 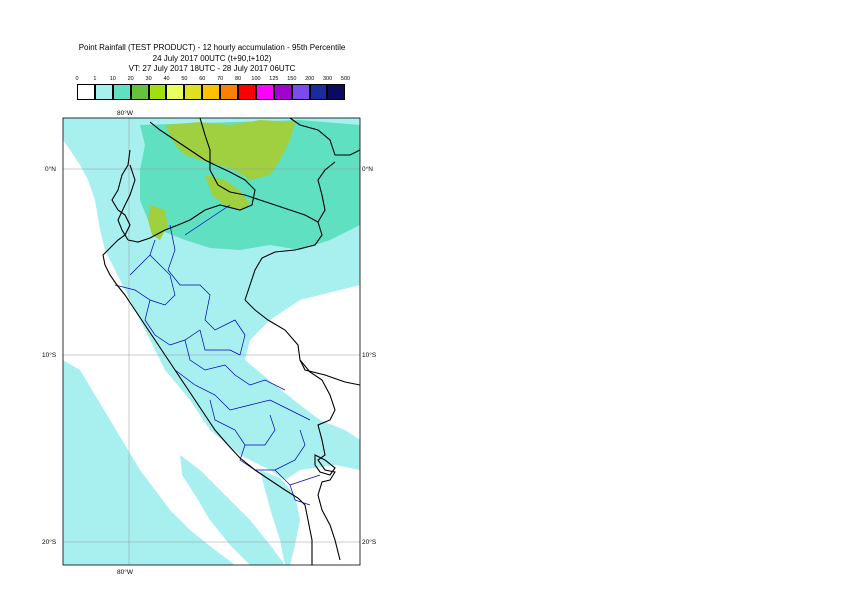 What do you see at coordinates (130, 79) in the screenshot?
I see `legend-threshold-label: 20` at bounding box center [130, 79].